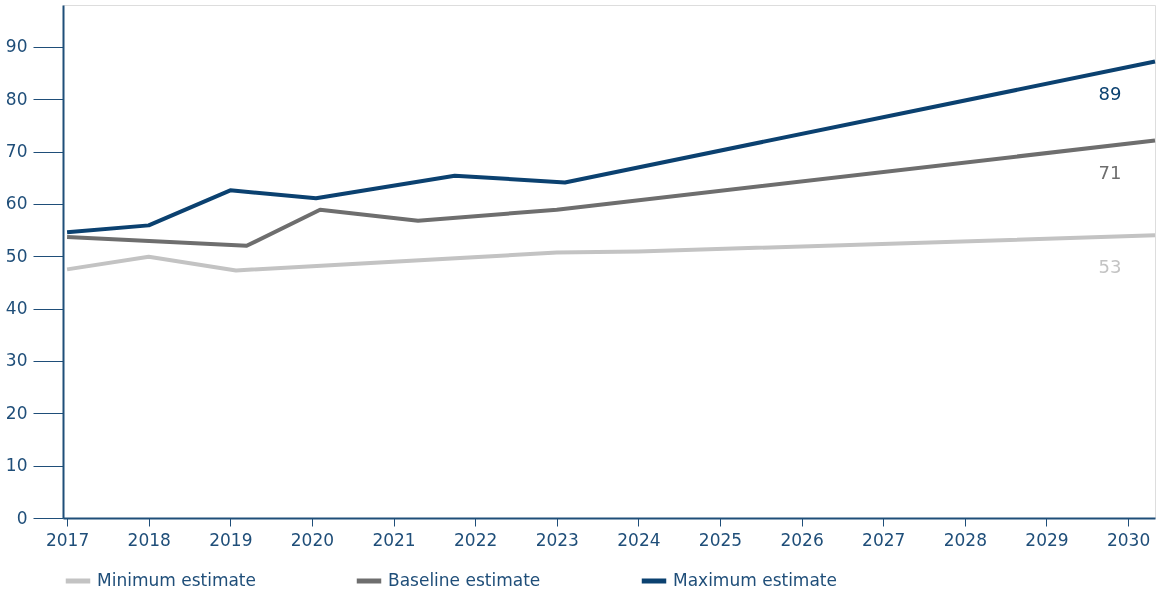 The width and height of the screenshot is (1162, 596). Describe the element at coordinates (1110, 267) in the screenshot. I see `annotation: 53` at that location.